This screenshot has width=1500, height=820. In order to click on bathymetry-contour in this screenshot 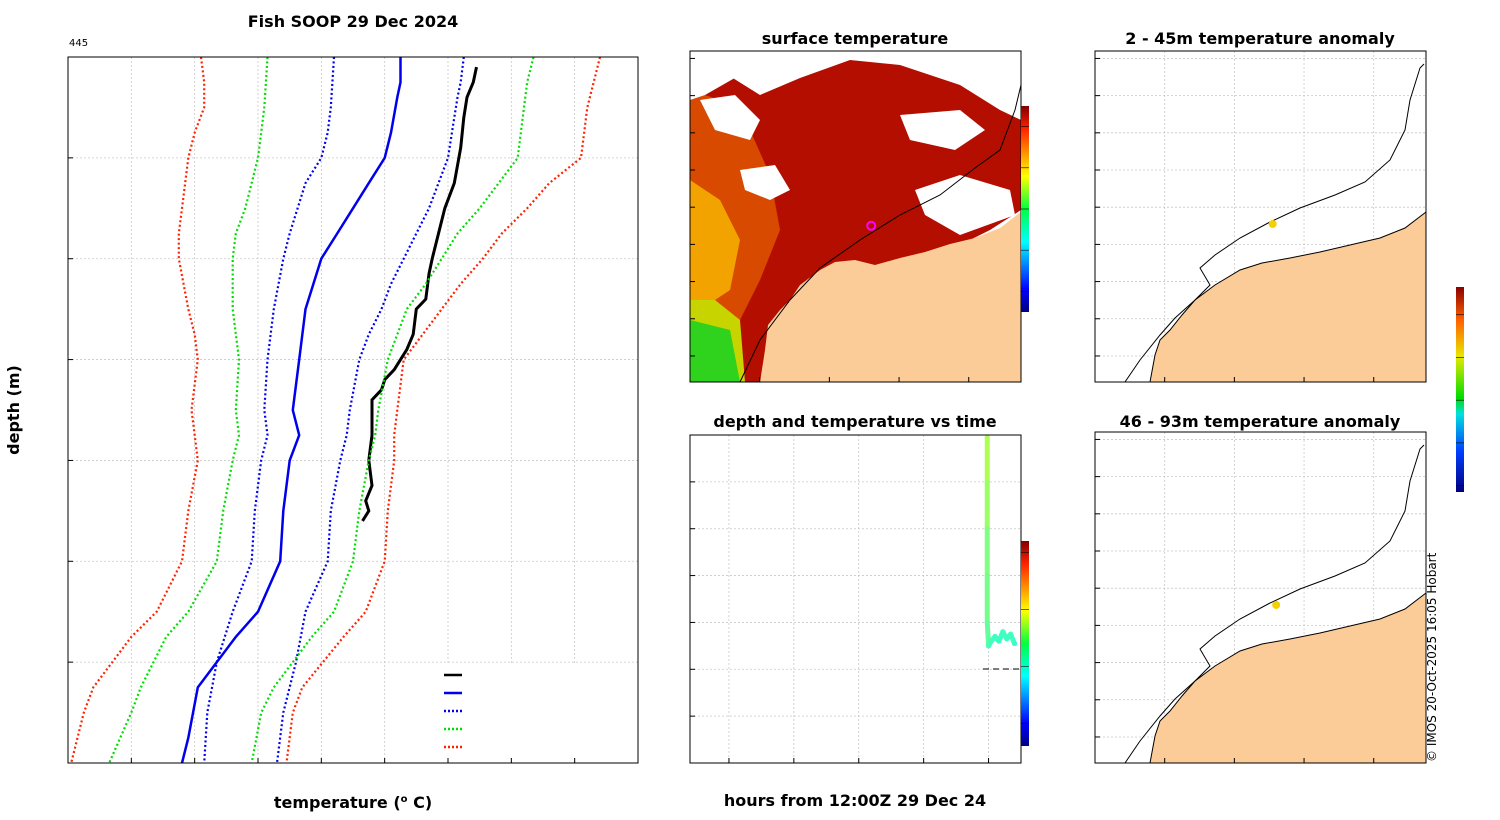, I will do `click(880, 233)`.